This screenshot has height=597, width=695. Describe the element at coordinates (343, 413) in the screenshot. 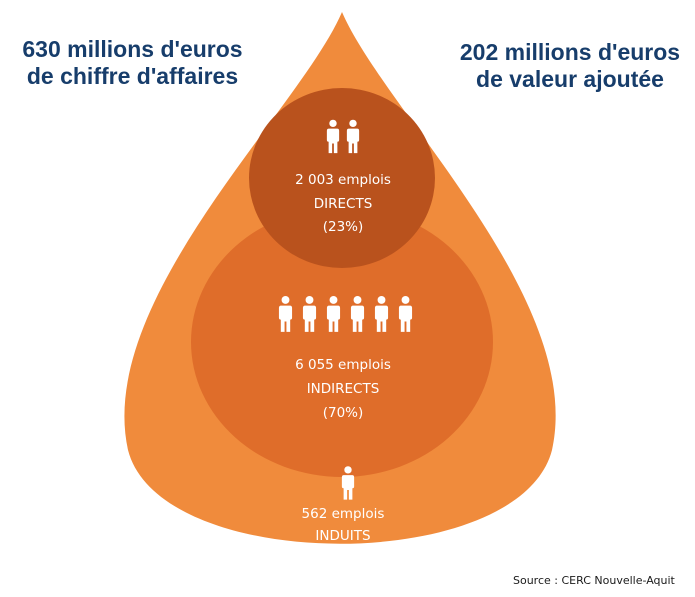

I see `indirects-share-label: (70%)` at that location.